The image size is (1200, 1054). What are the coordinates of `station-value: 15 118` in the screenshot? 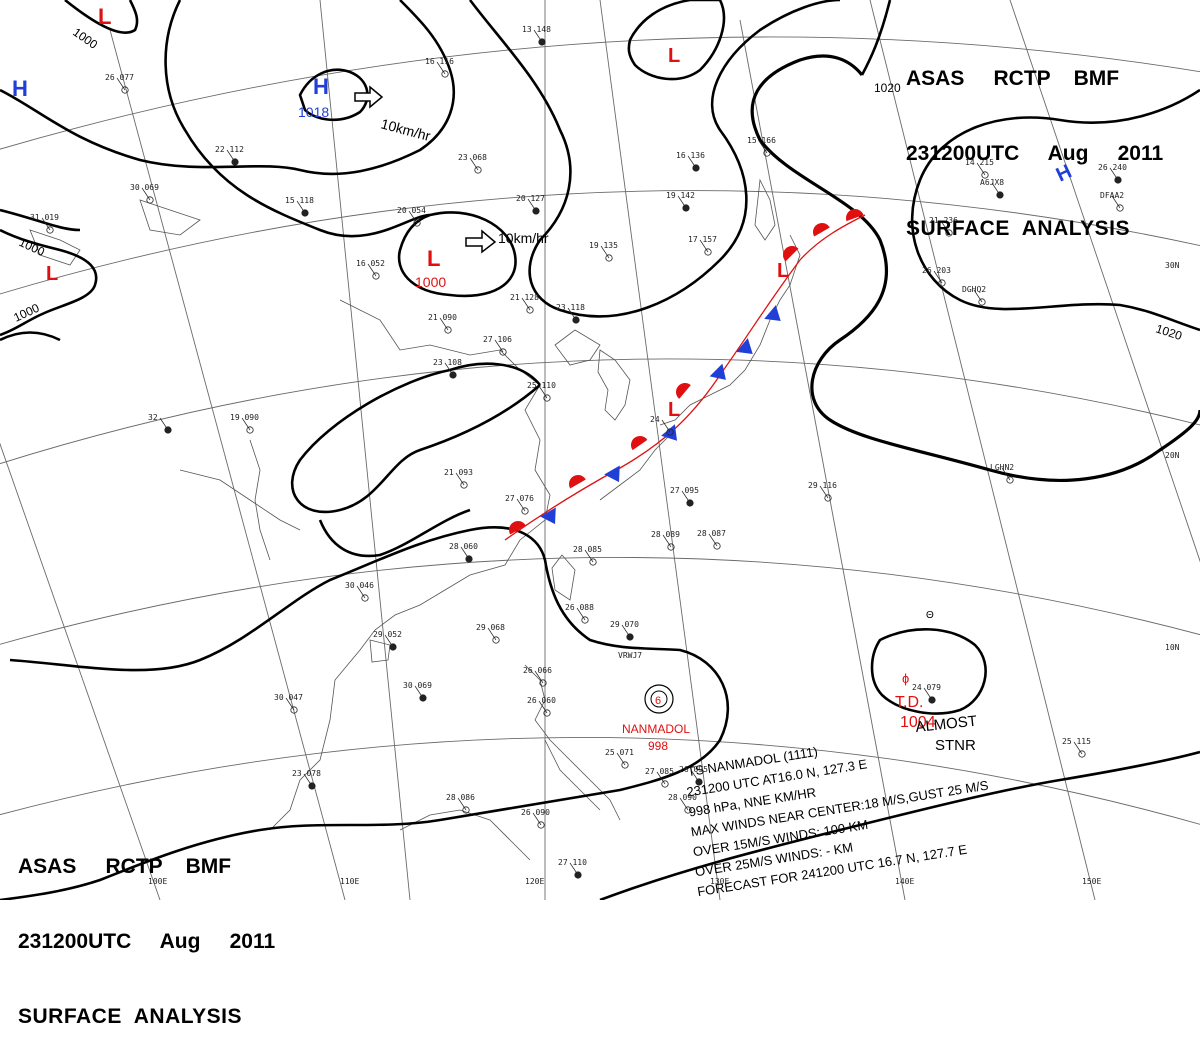 It's located at (299, 200).